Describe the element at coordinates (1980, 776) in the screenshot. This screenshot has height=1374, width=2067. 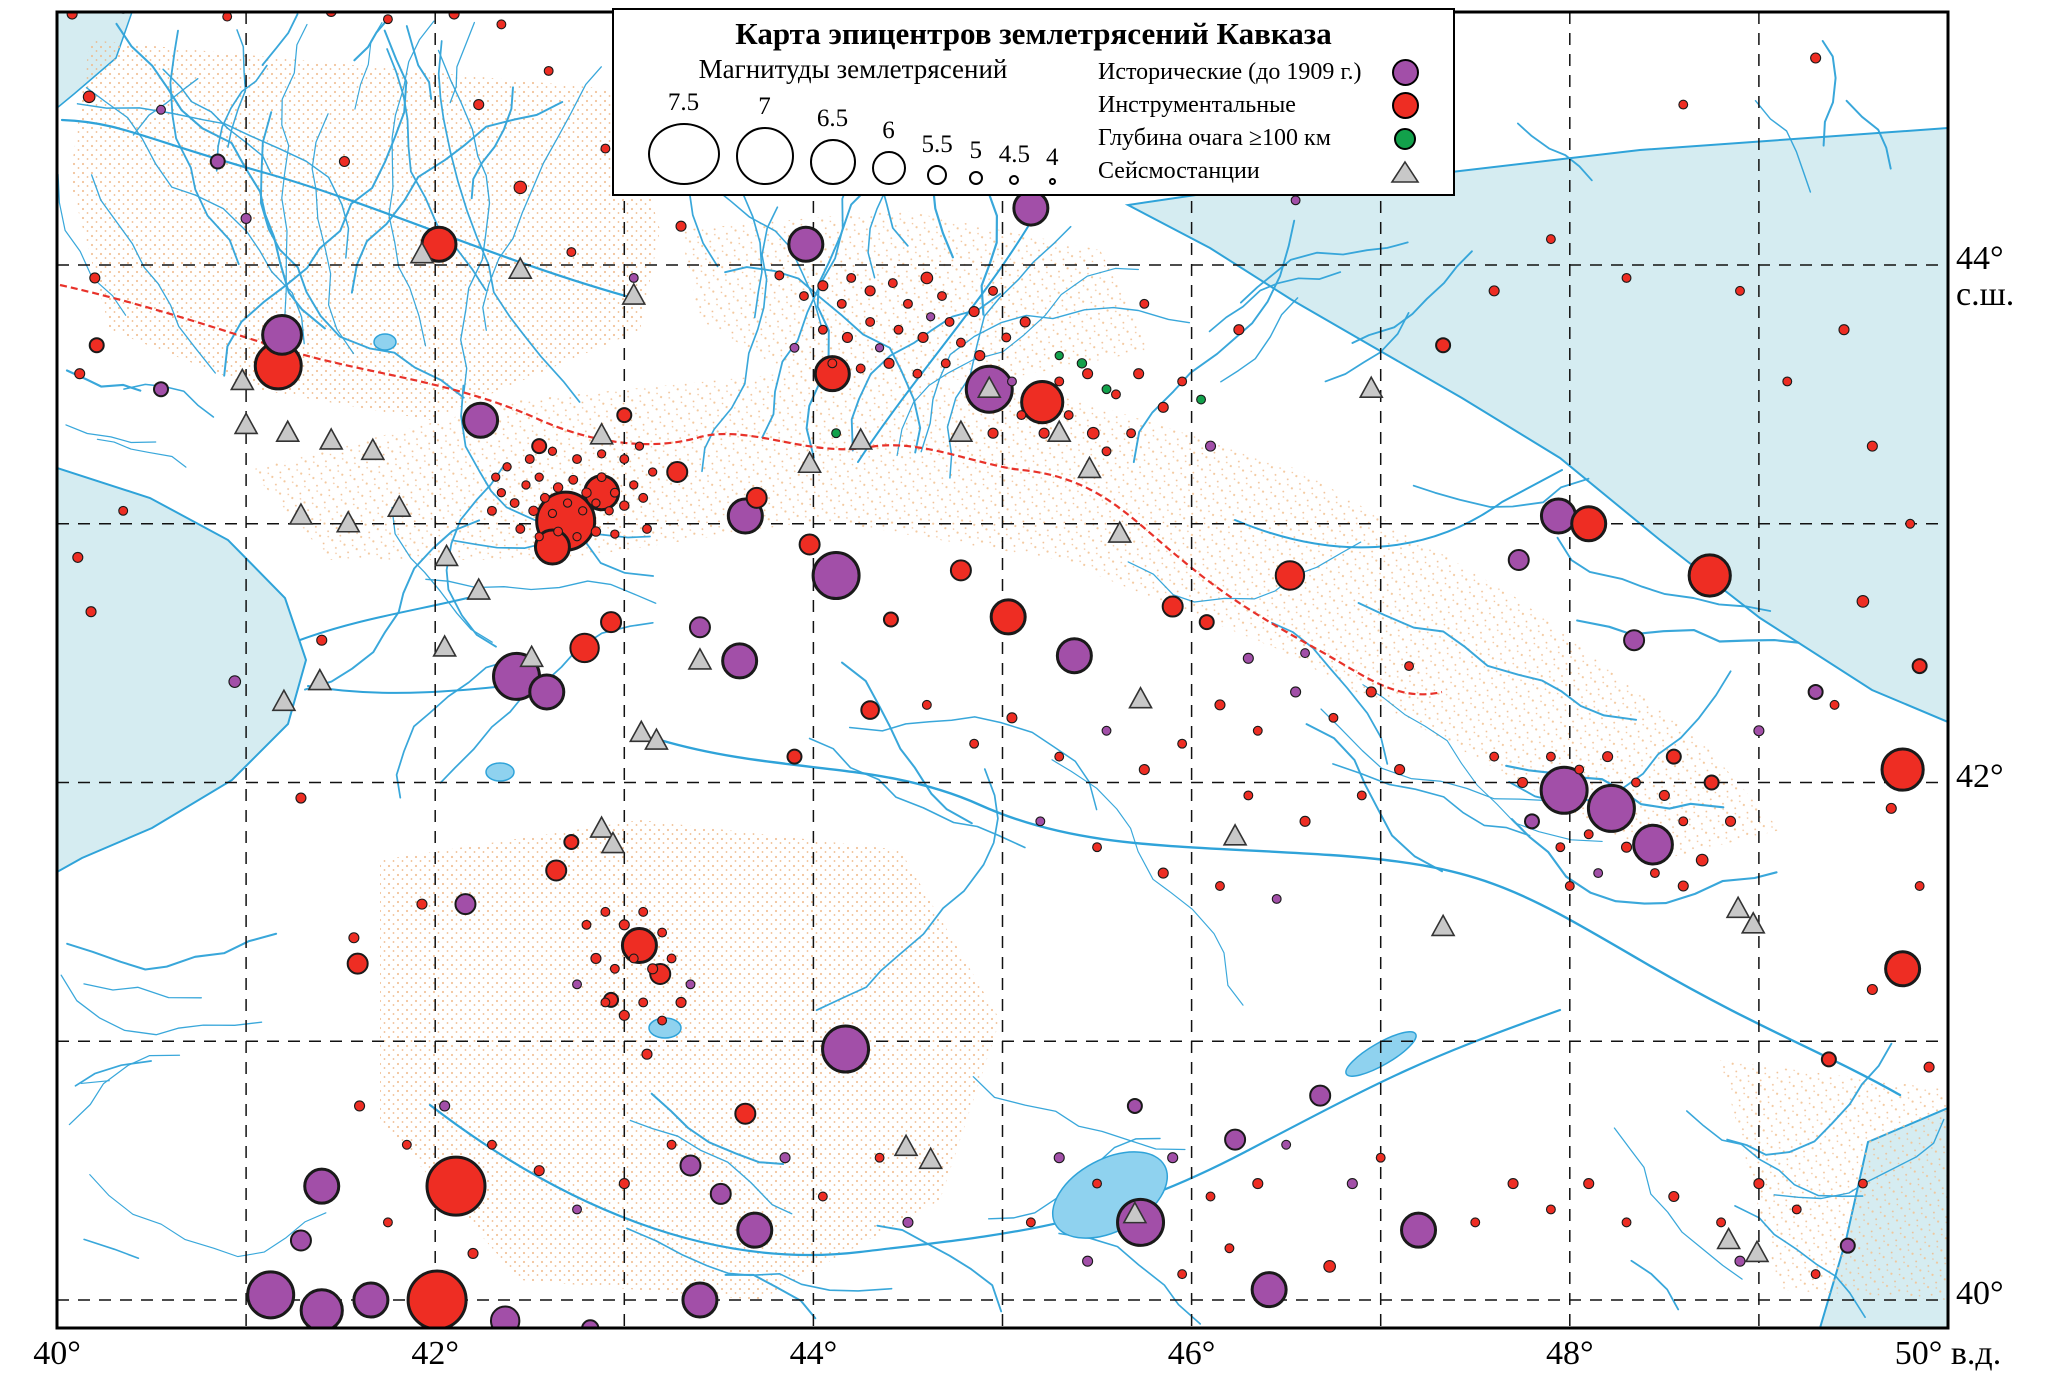
I see `lat-tick: 42°` at that location.